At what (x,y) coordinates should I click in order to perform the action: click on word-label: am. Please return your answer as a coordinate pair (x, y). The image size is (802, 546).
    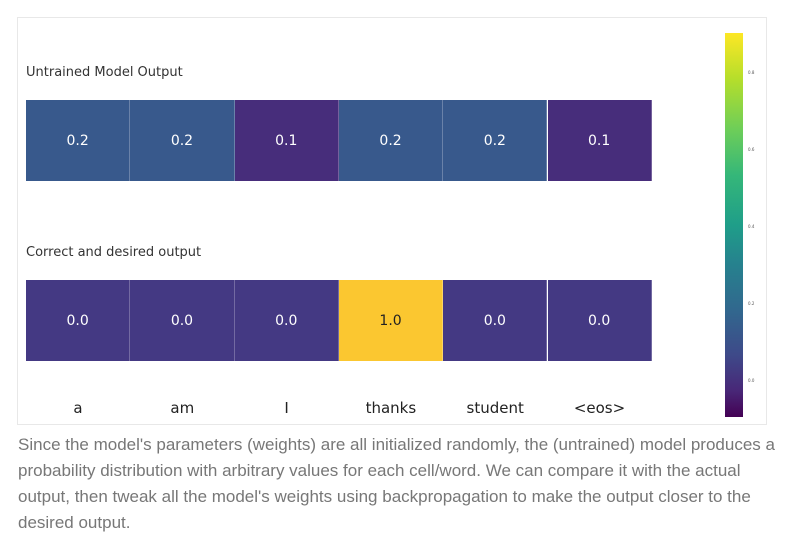
    Looking at the image, I should click on (182, 408).